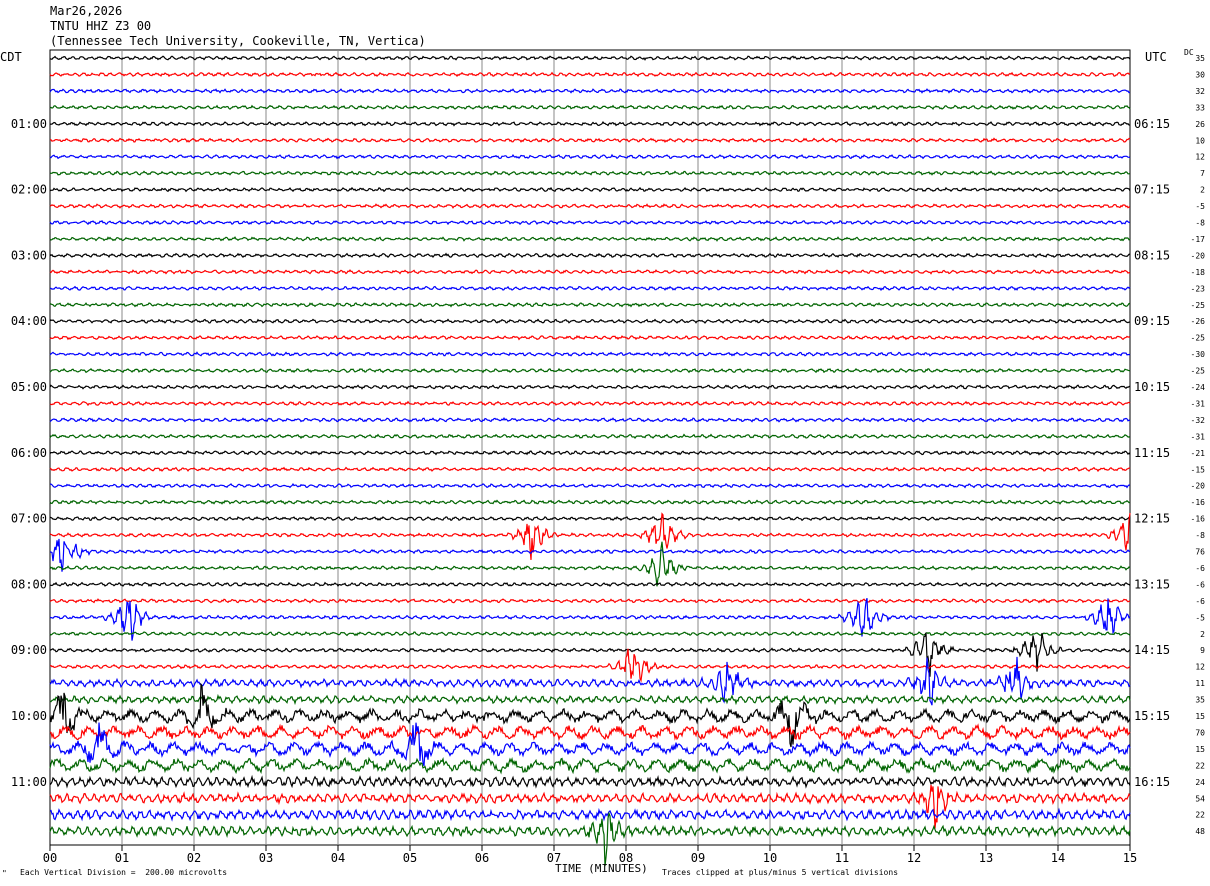 This screenshot has width=1210, height=886. What do you see at coordinates (1152, 387) in the screenshot?
I see `right-time-label: 10:15` at bounding box center [1152, 387].